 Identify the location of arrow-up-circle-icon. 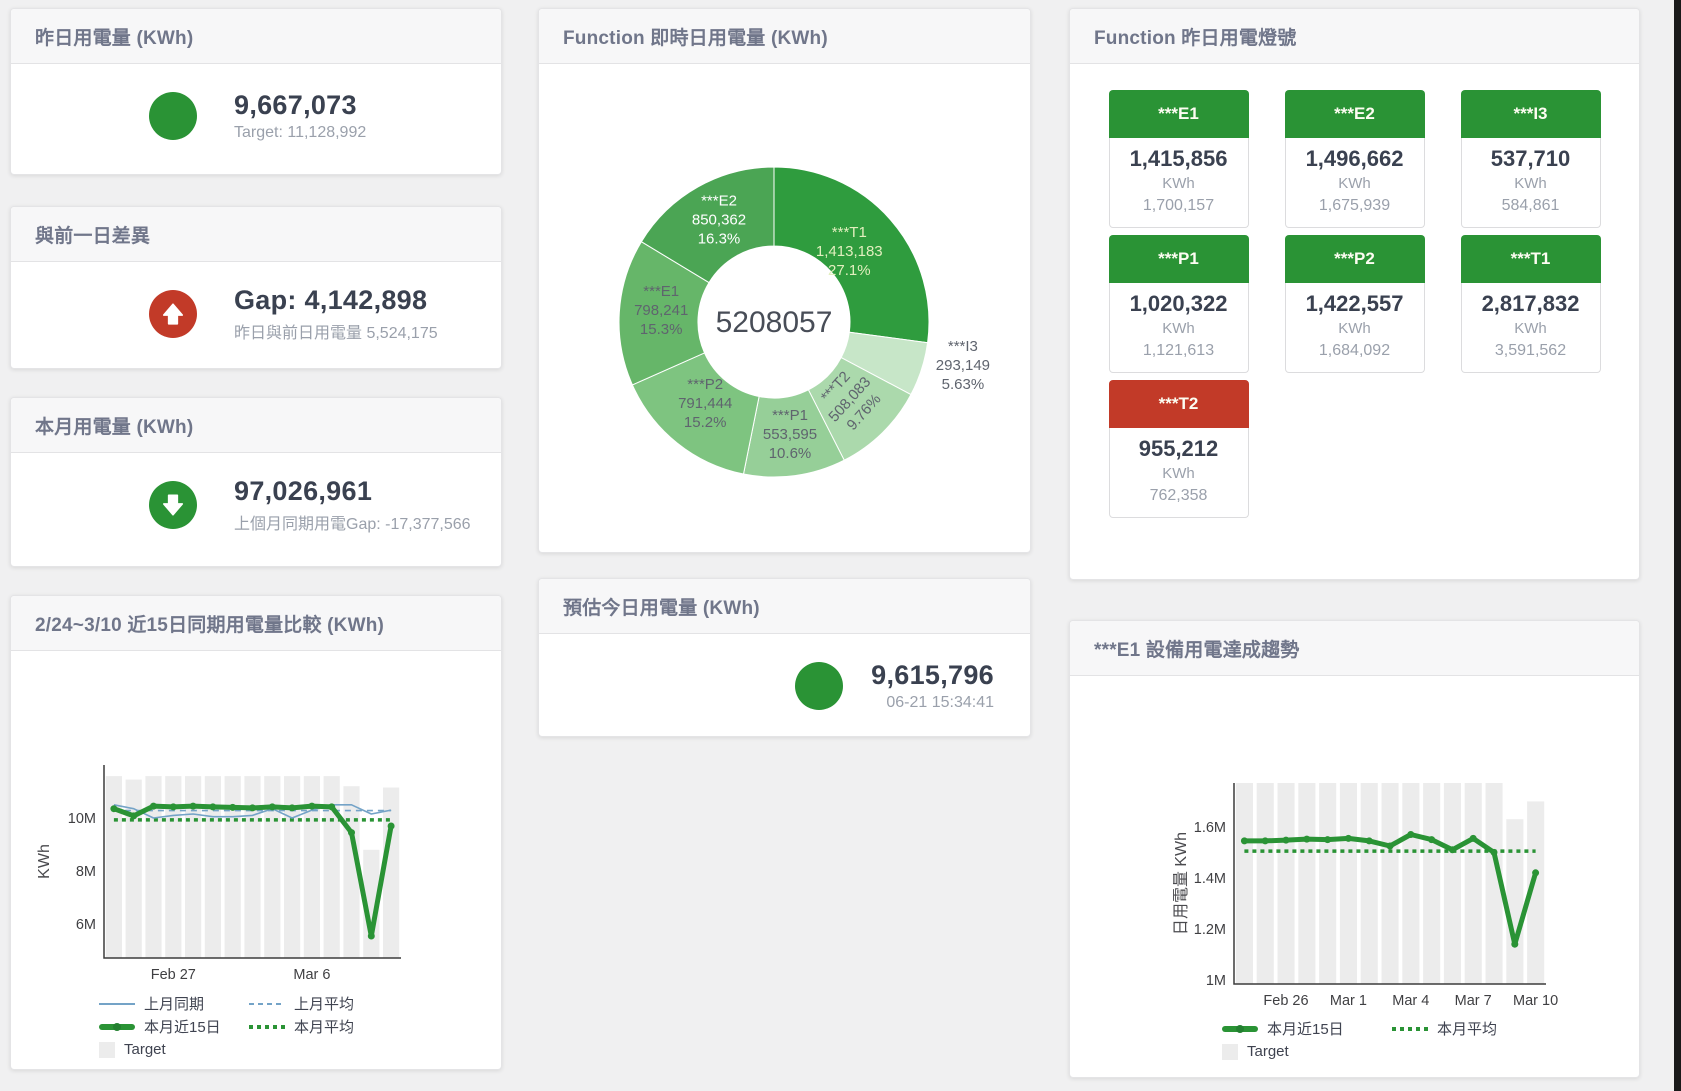
(173, 314).